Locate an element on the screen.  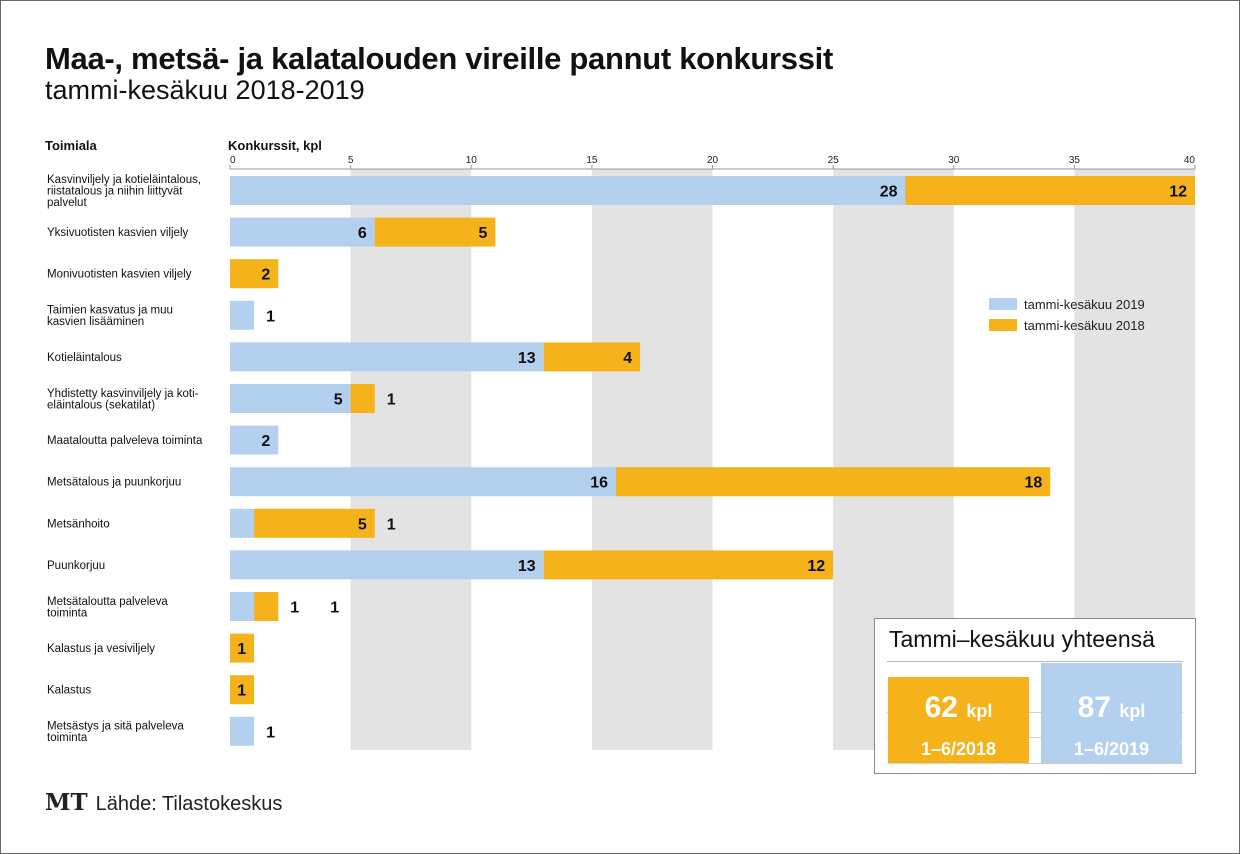
total-2018-box: 62 kpl 1–6/2018 is located at coordinates (958, 720).